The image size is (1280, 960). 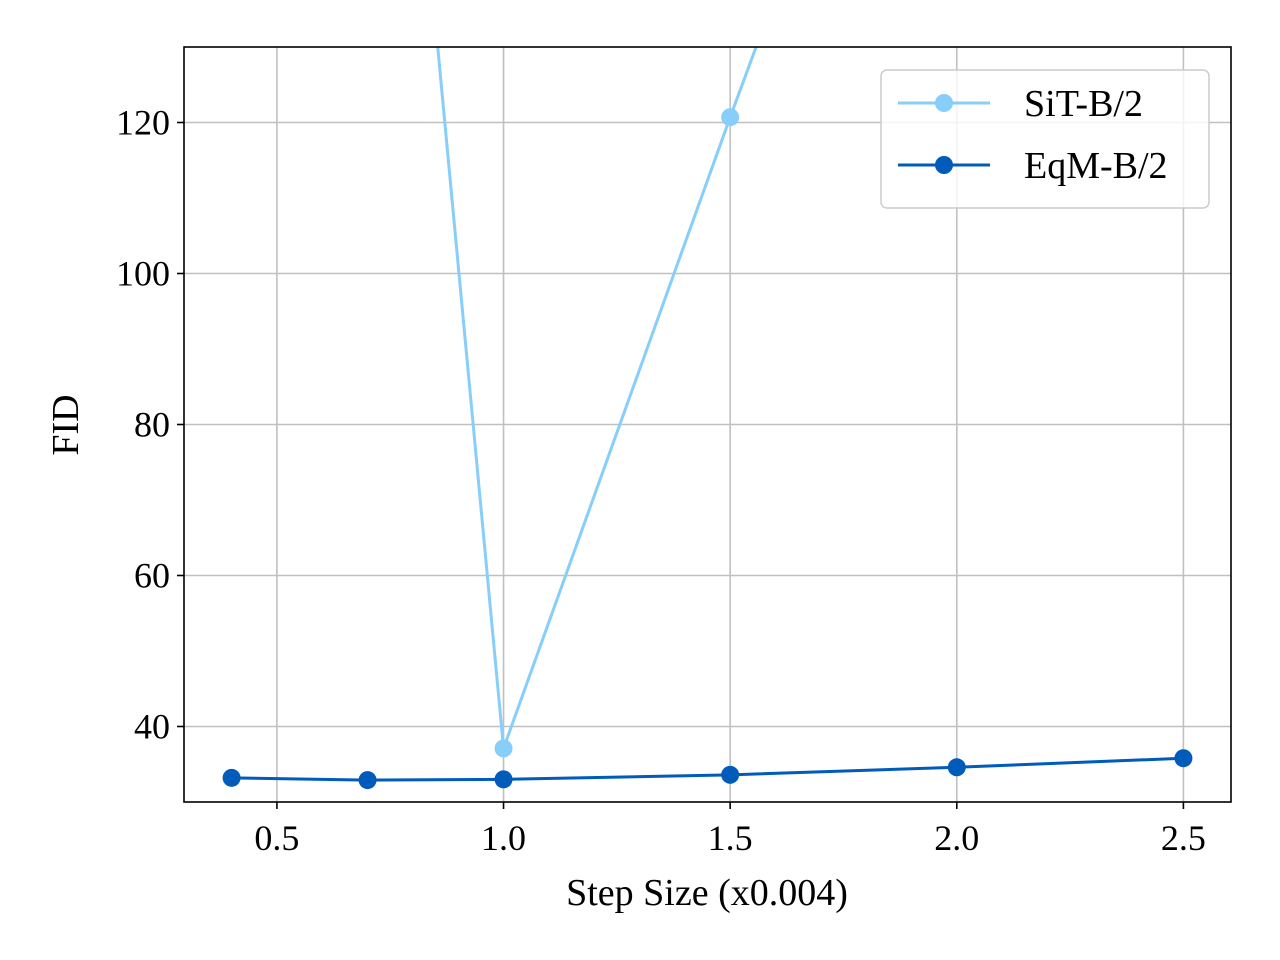 What do you see at coordinates (944, 165) in the screenshot?
I see `legend-eqm-b-2-marker` at bounding box center [944, 165].